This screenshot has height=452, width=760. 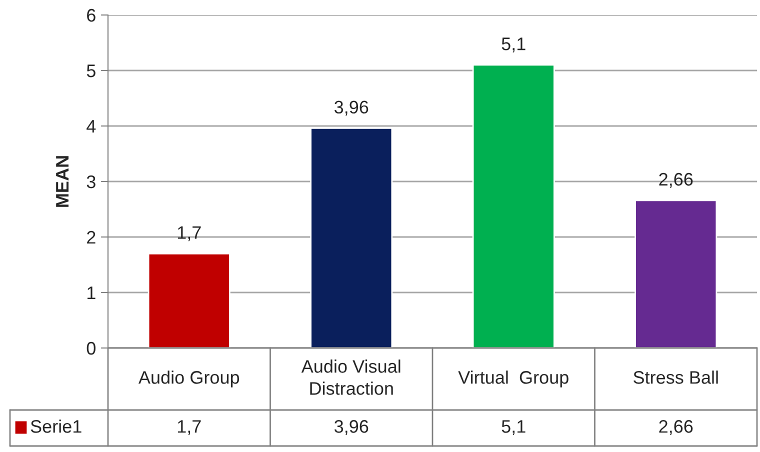 I want to click on text: 1,7, so click(x=189, y=234).